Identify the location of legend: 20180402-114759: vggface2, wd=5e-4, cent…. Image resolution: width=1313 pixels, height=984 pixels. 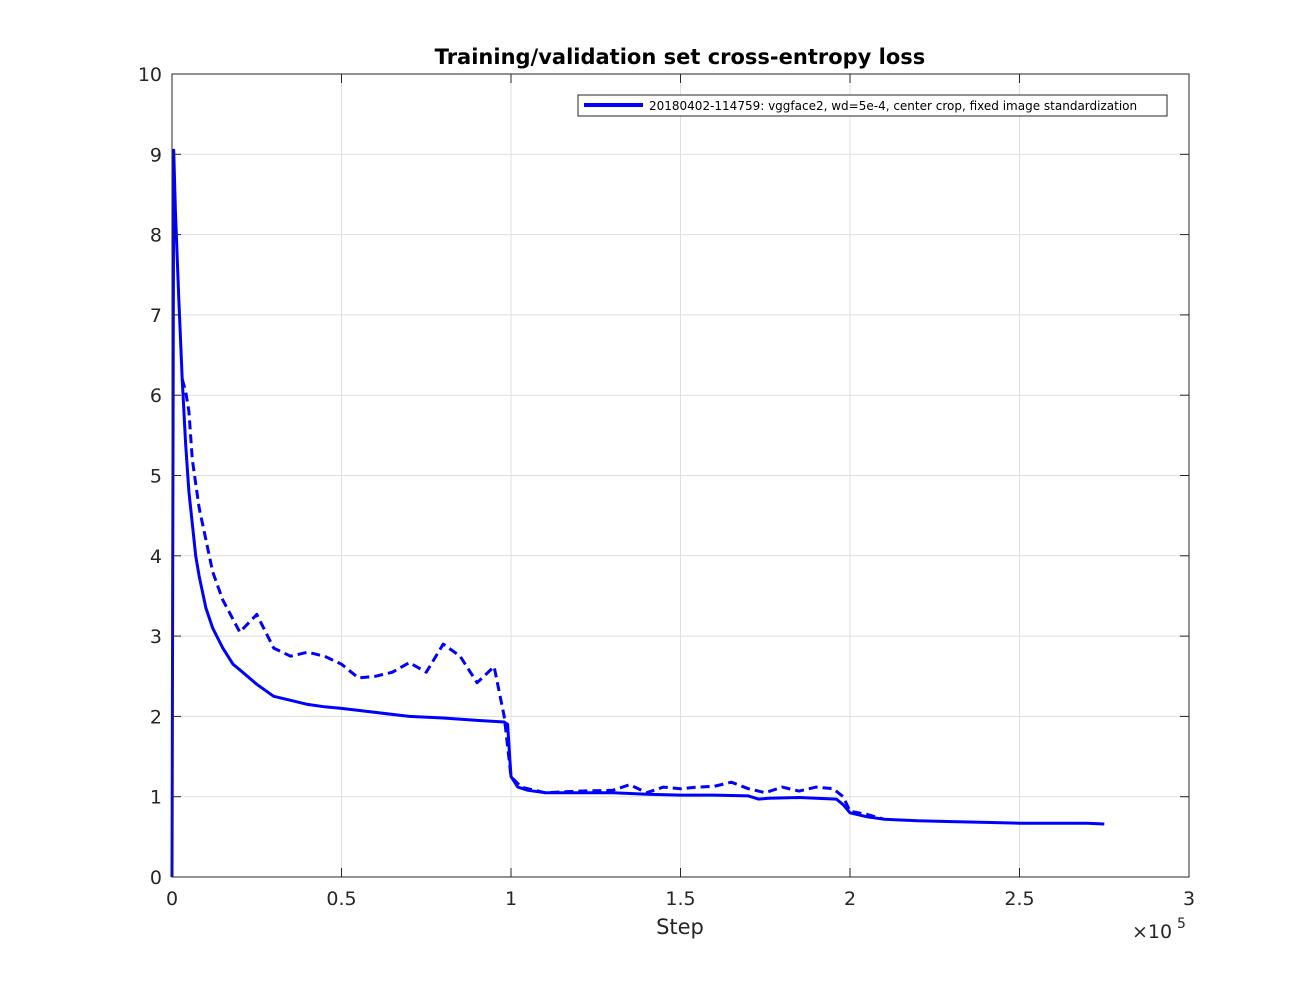
(872, 105).